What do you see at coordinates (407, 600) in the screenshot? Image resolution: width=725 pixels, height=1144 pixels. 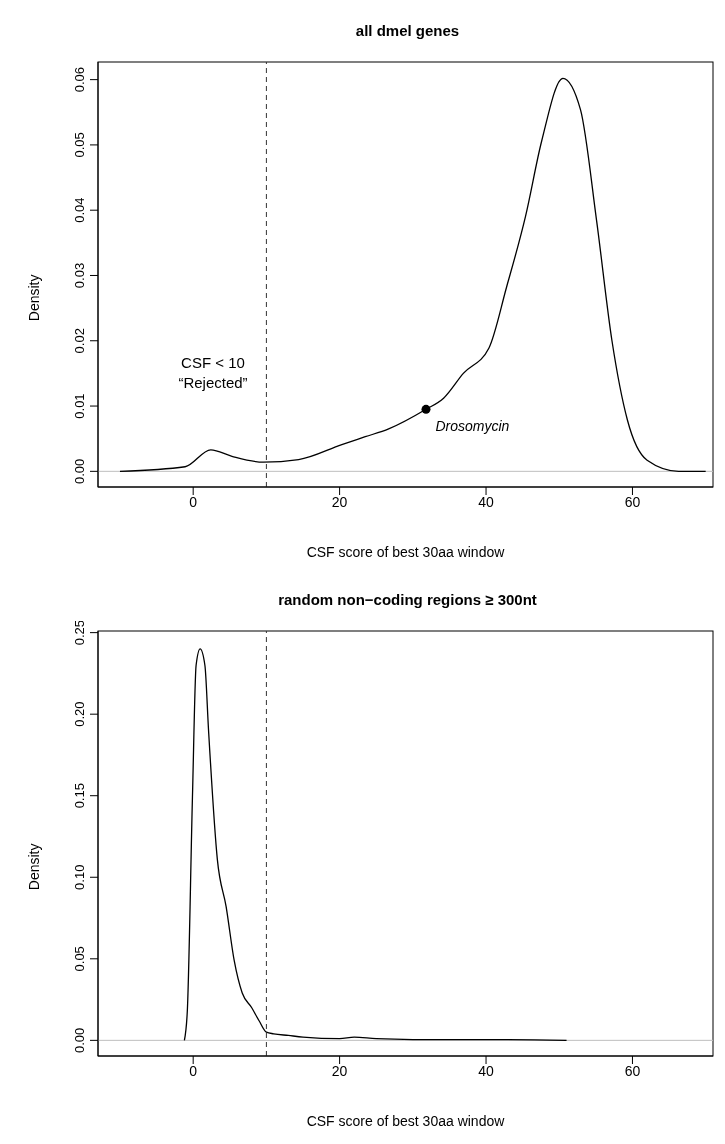 I see `chart-title: random non−coding regions ≥ 300nt` at bounding box center [407, 600].